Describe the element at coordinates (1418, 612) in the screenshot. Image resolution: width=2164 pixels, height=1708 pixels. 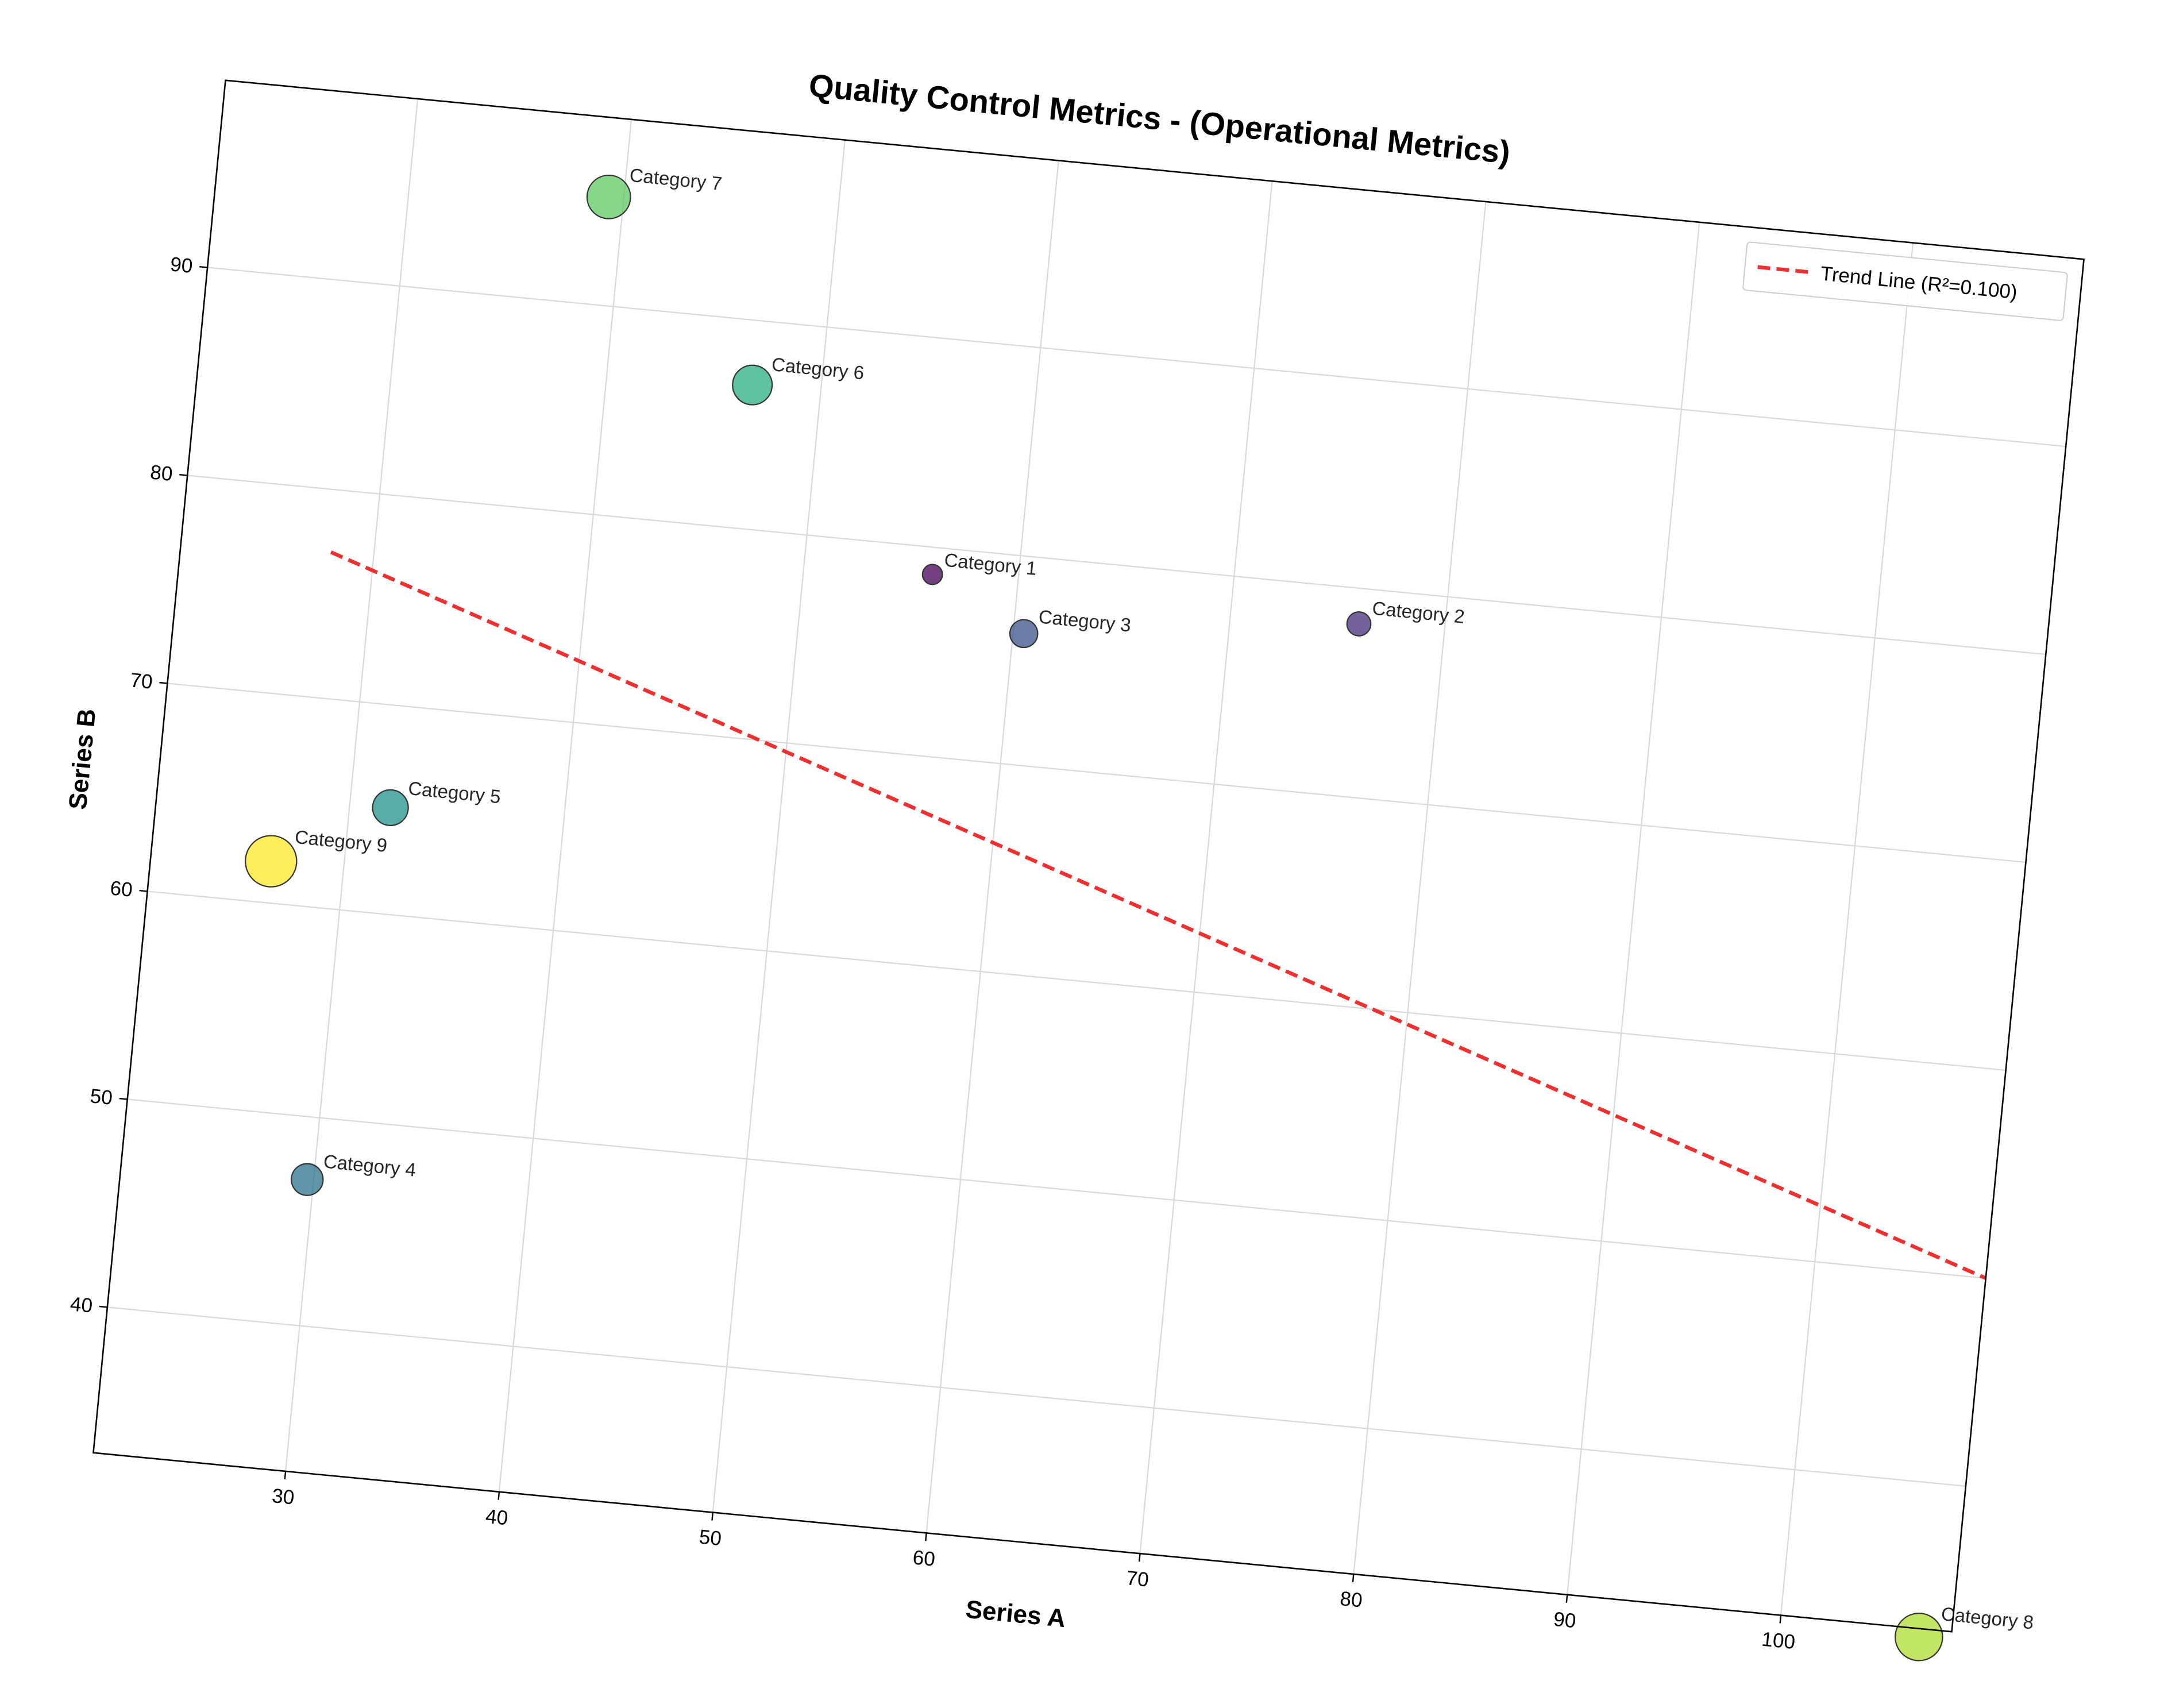
I see `point-label: Category 2` at that location.